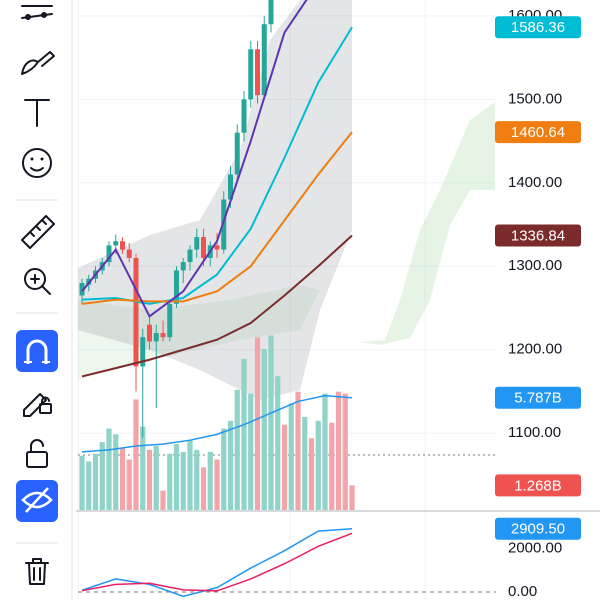 The height and width of the screenshot is (600, 600). I want to click on moving-average, so click(217, 306).